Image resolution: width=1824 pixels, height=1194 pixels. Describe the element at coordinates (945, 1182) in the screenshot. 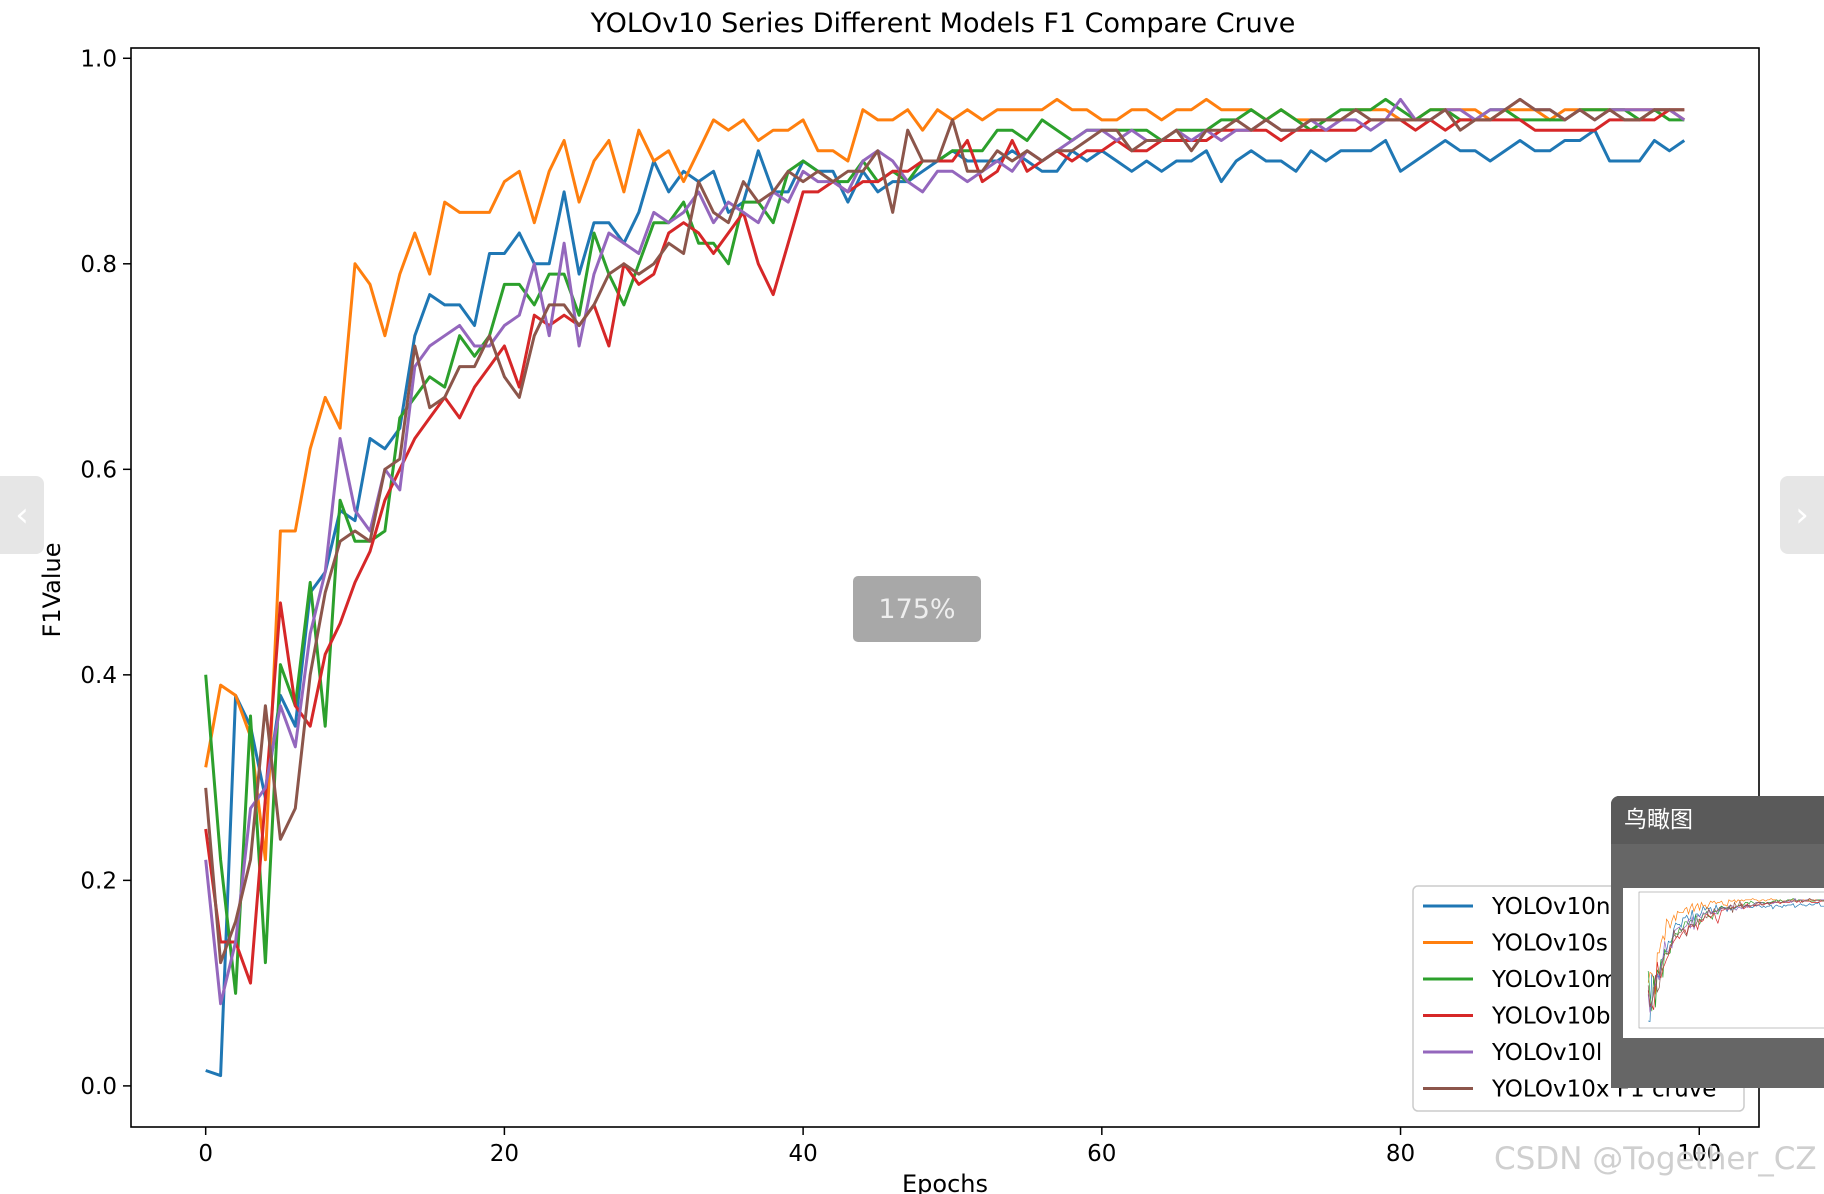

I see `x-axis-label: Epochs` at that location.